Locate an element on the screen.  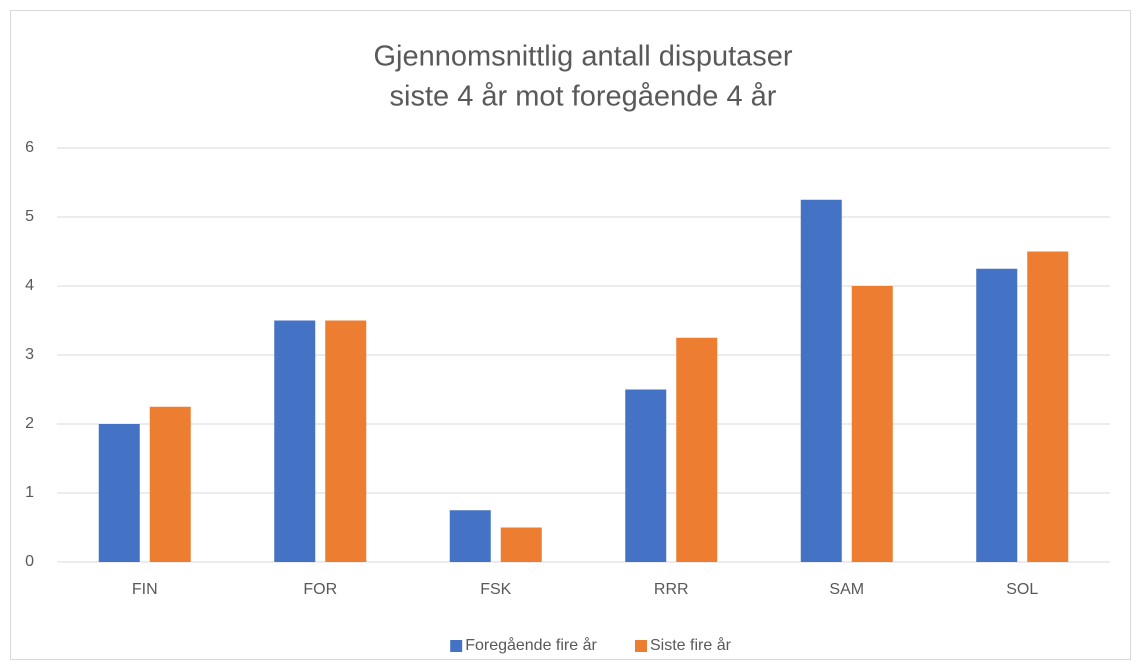
y-tick-label: 1 is located at coordinates (29, 492).